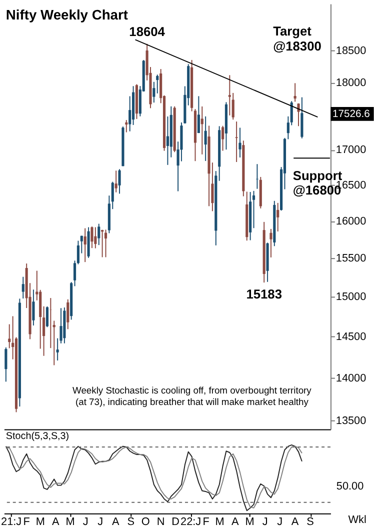 Image resolution: width=374 pixels, height=530 pixels. I want to click on y-tick-label: 18000, so click(351, 83).